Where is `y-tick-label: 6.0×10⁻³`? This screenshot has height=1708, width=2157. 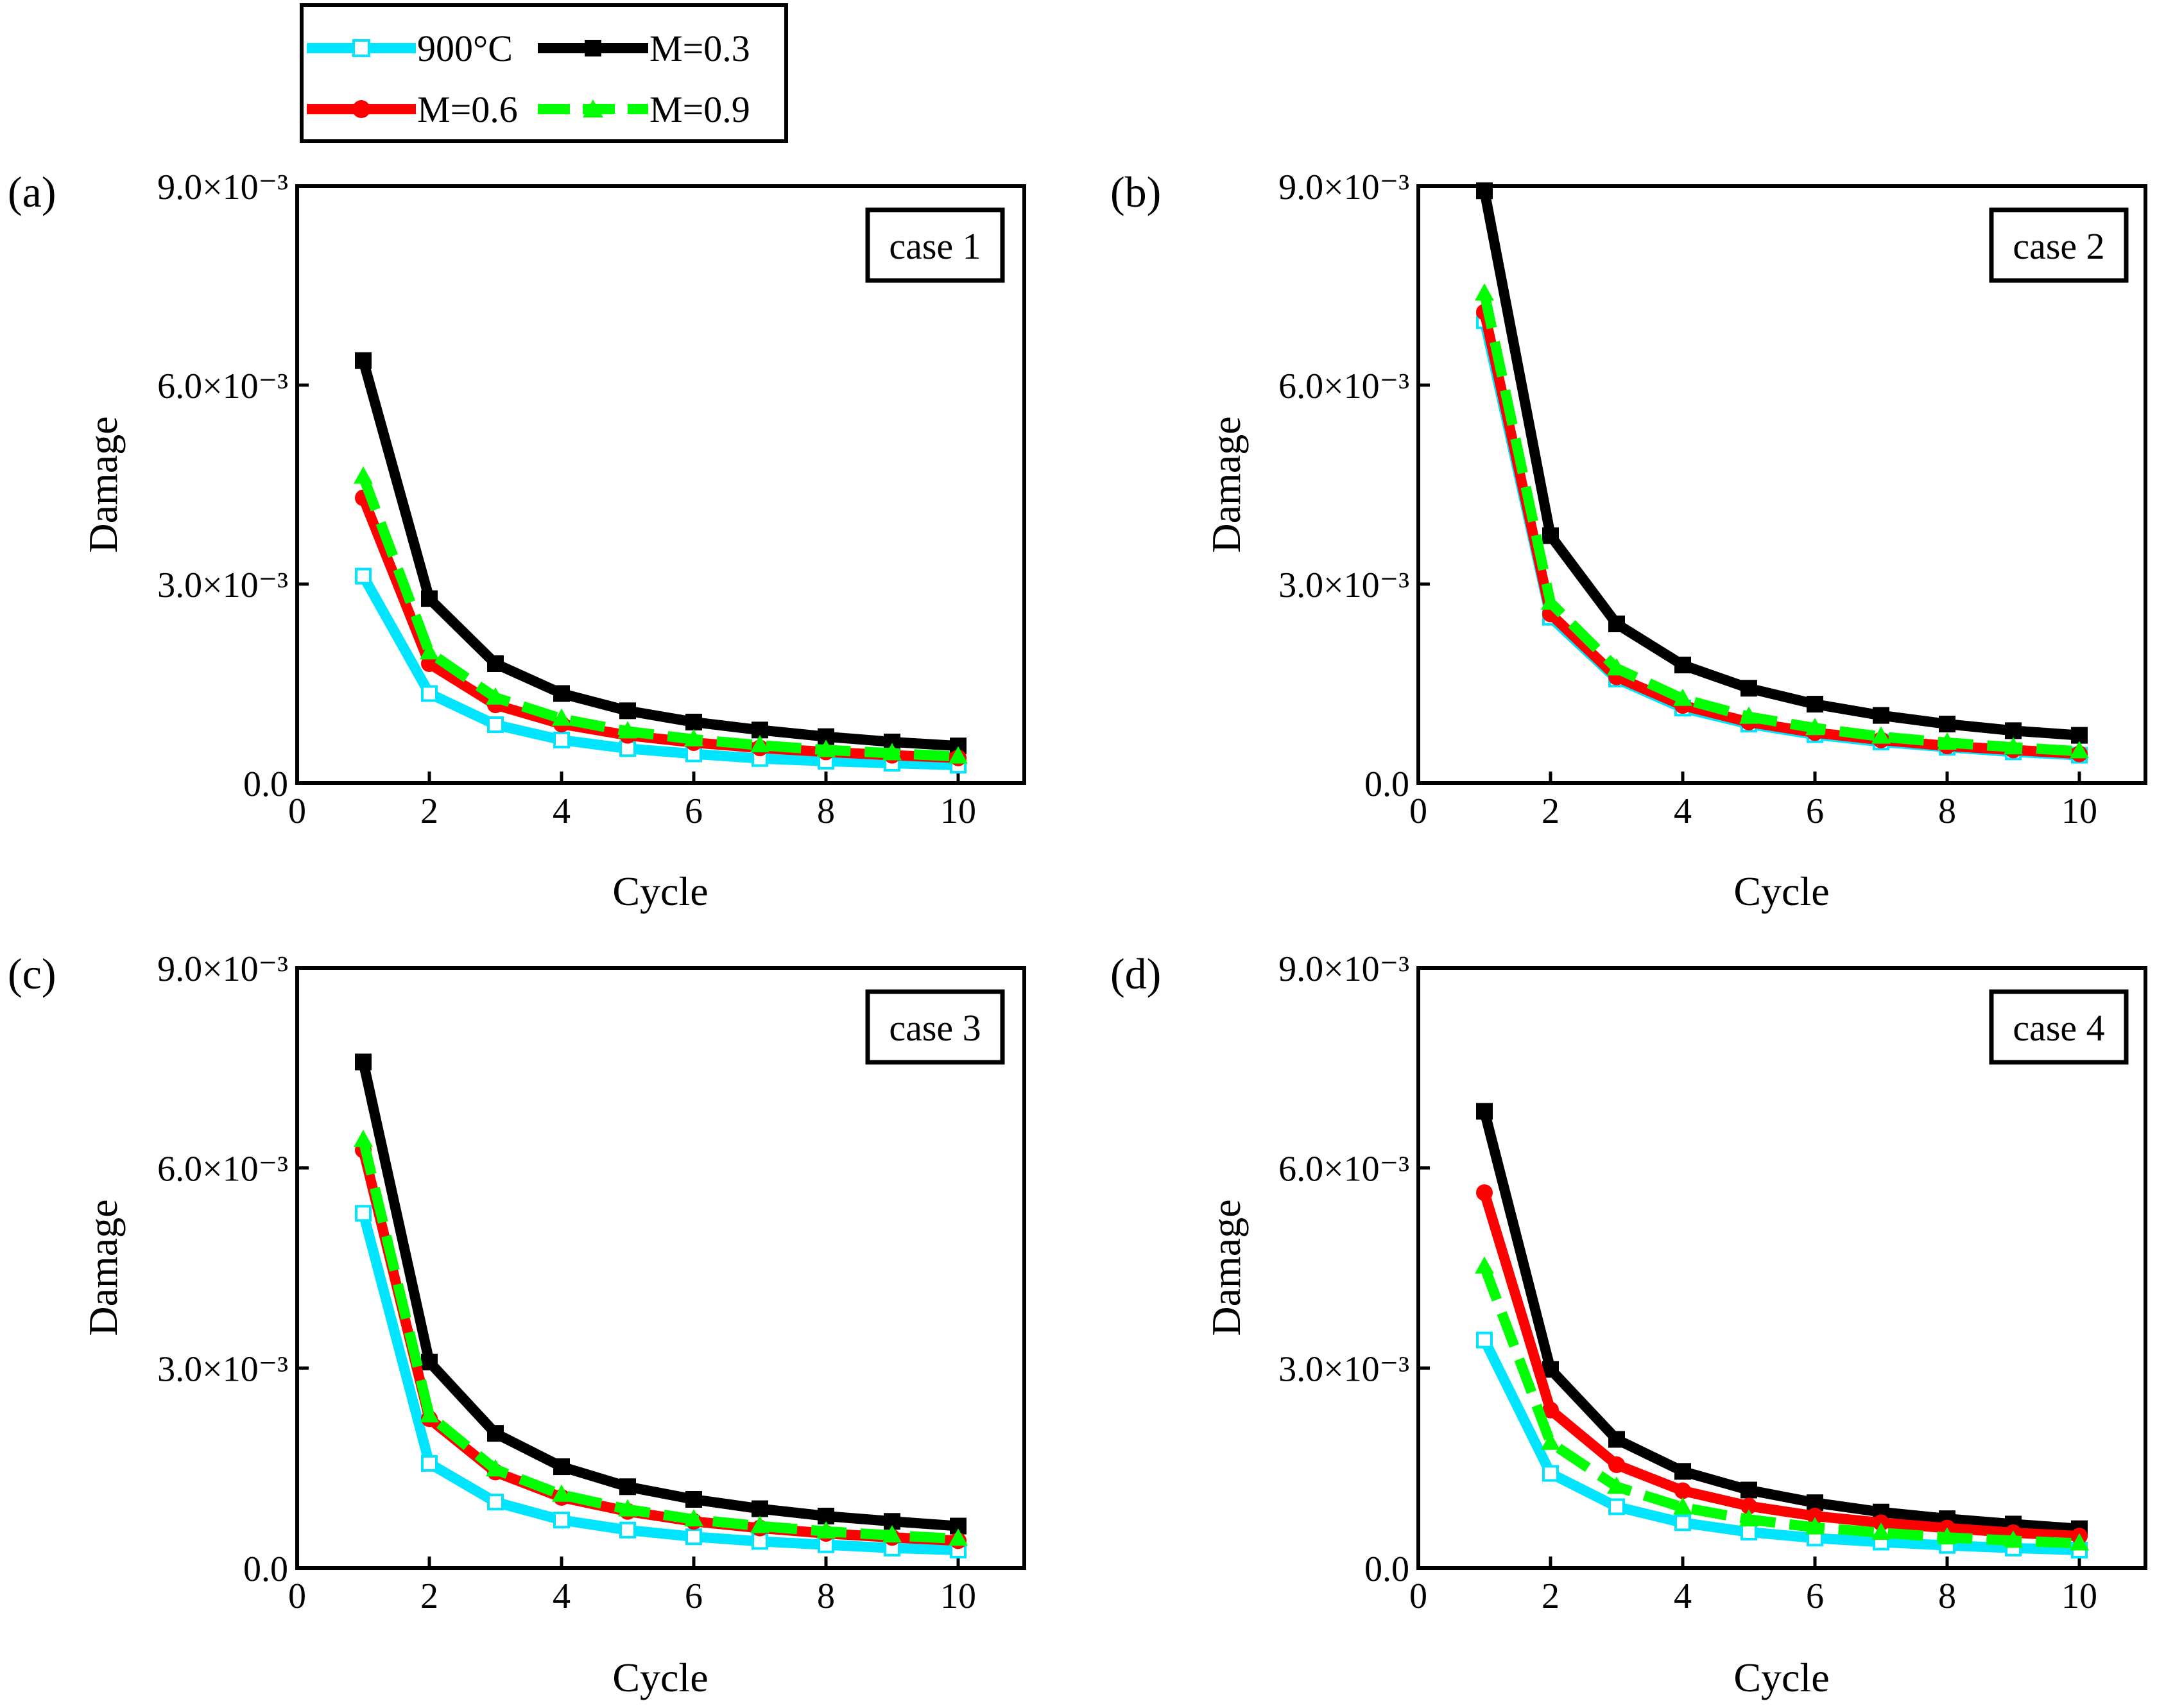
y-tick-label: 6.0×10⁻³ is located at coordinates (1343, 1169).